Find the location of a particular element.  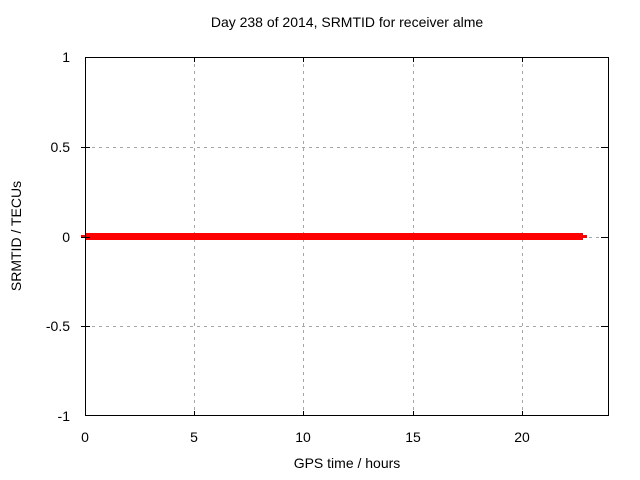

data-line-cap-right is located at coordinates (584, 236).